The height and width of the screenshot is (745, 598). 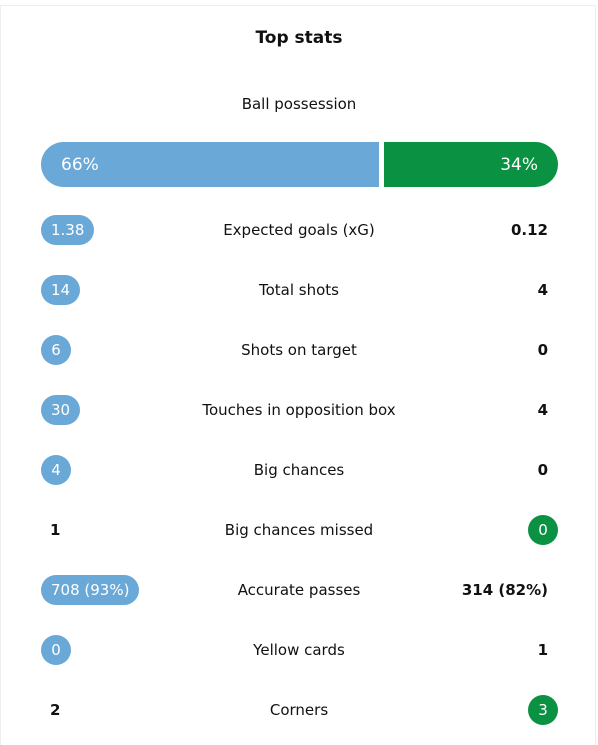 I want to click on away-possession: 34%, so click(x=470, y=164).